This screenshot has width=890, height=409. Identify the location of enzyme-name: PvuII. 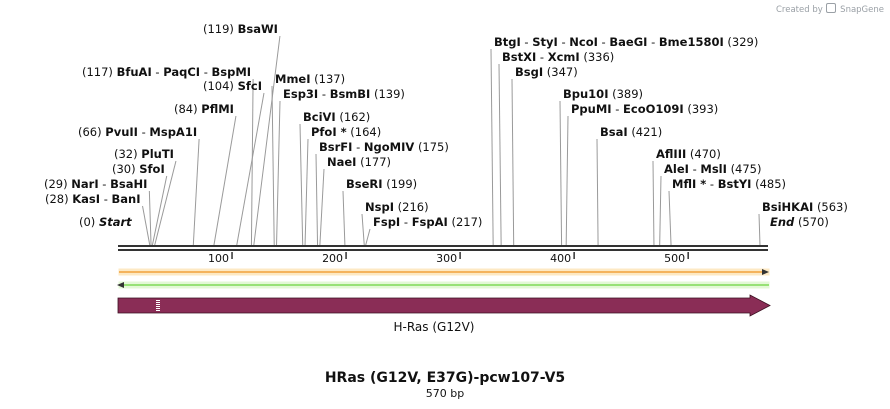
(121, 132).